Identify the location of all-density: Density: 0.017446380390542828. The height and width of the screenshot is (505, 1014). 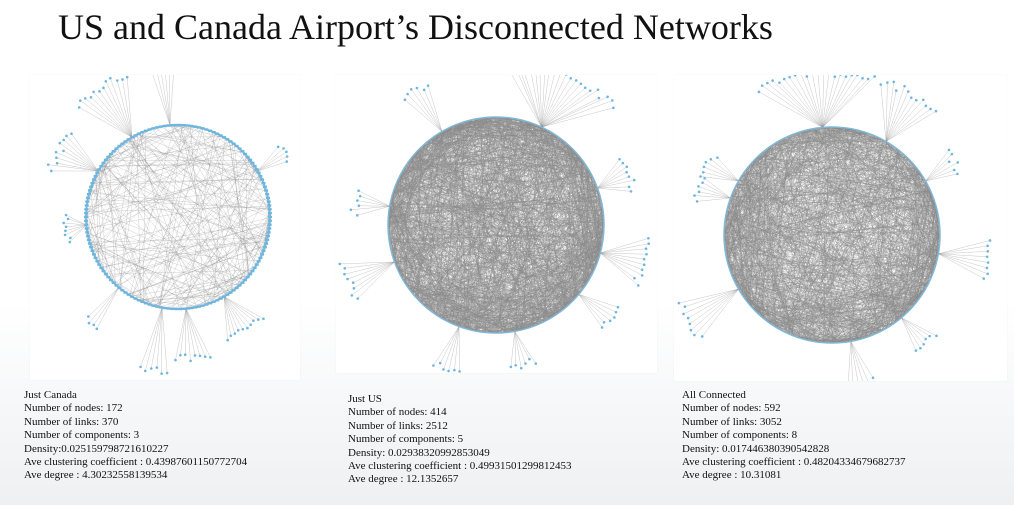
(756, 448).